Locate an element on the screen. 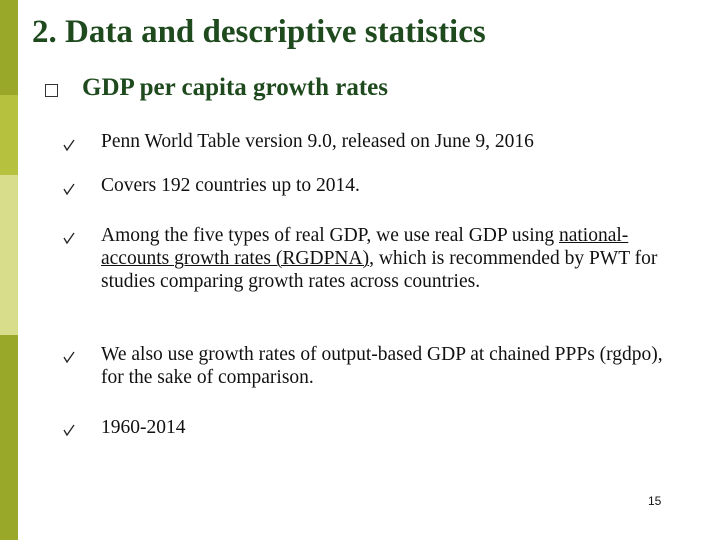  bullet: 1960-2014 is located at coordinates (143, 427).